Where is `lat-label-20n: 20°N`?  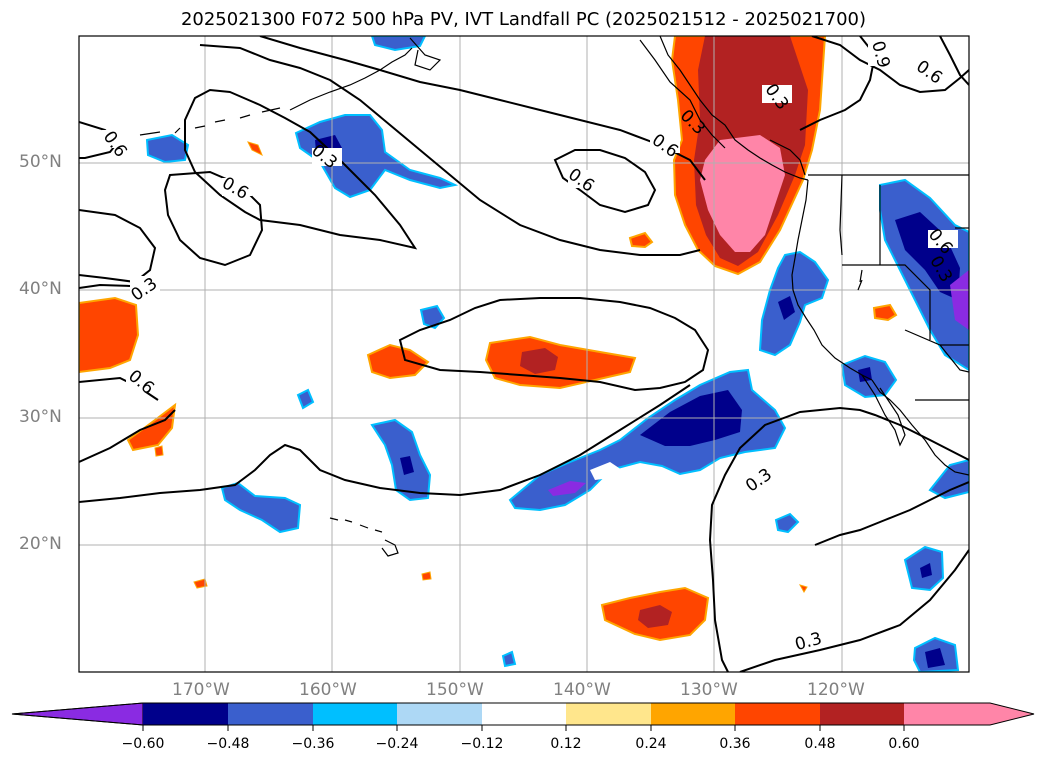 lat-label-20n: 20°N is located at coordinates (40, 544).